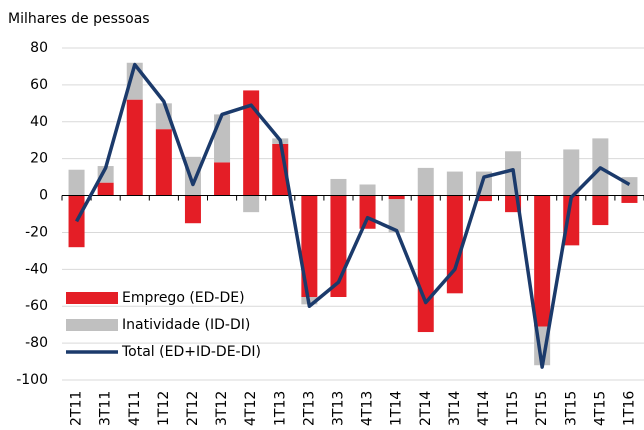 The width and height of the screenshot is (644, 430). What do you see at coordinates (135, 408) in the screenshot?
I see `x-tick-label: 4T11` at bounding box center [135, 408].